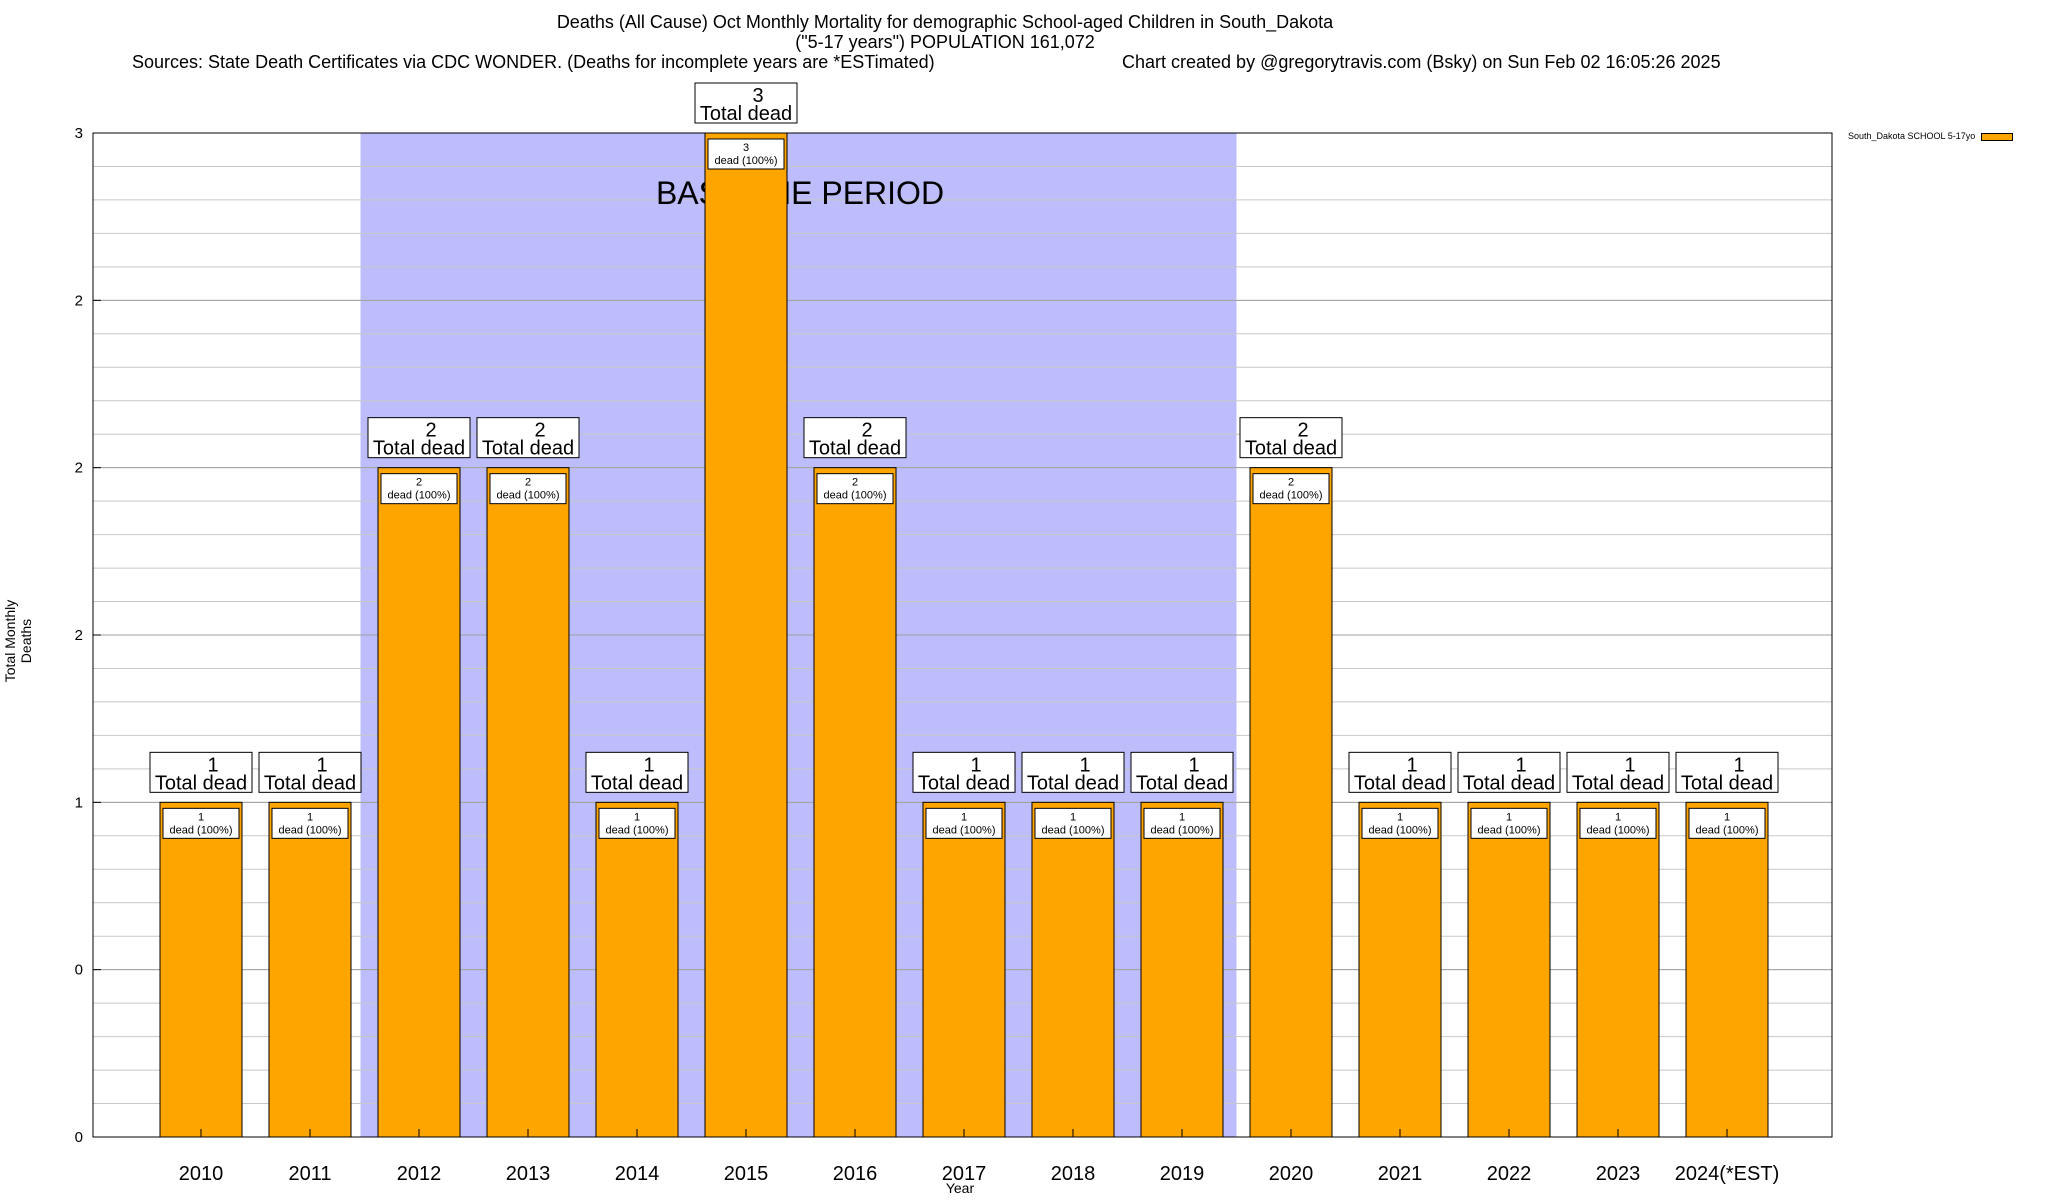 The image size is (2048, 1200). I want to click on x-tick-label: 2021, so click(1400, 1174).